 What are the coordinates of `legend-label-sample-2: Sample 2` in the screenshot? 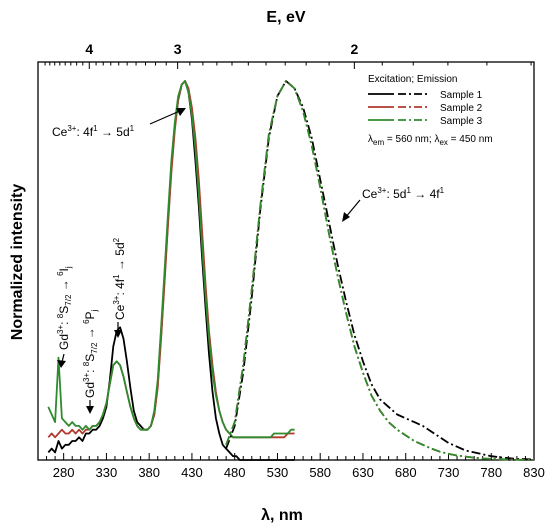 It's located at (461, 108).